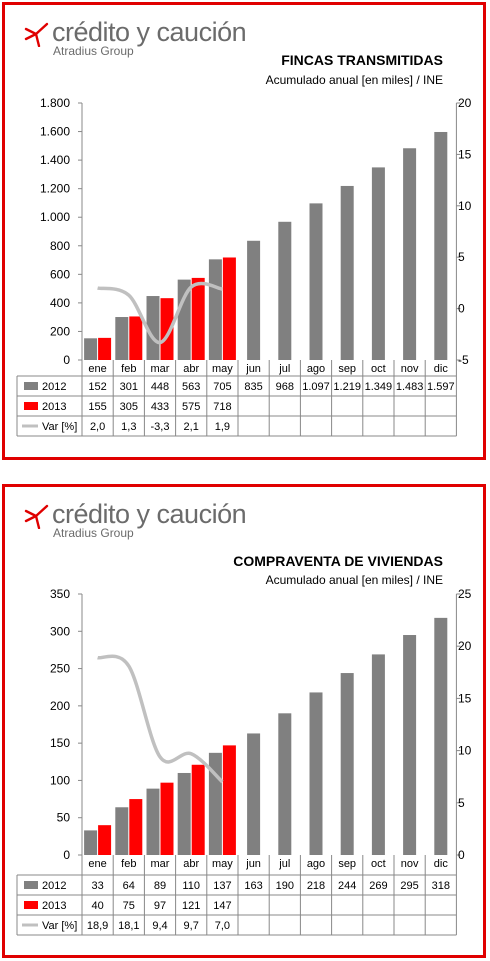 This screenshot has width=490, height=961. Describe the element at coordinates (128, 427) in the screenshot. I see `table-cell-value: 1,3` at that location.